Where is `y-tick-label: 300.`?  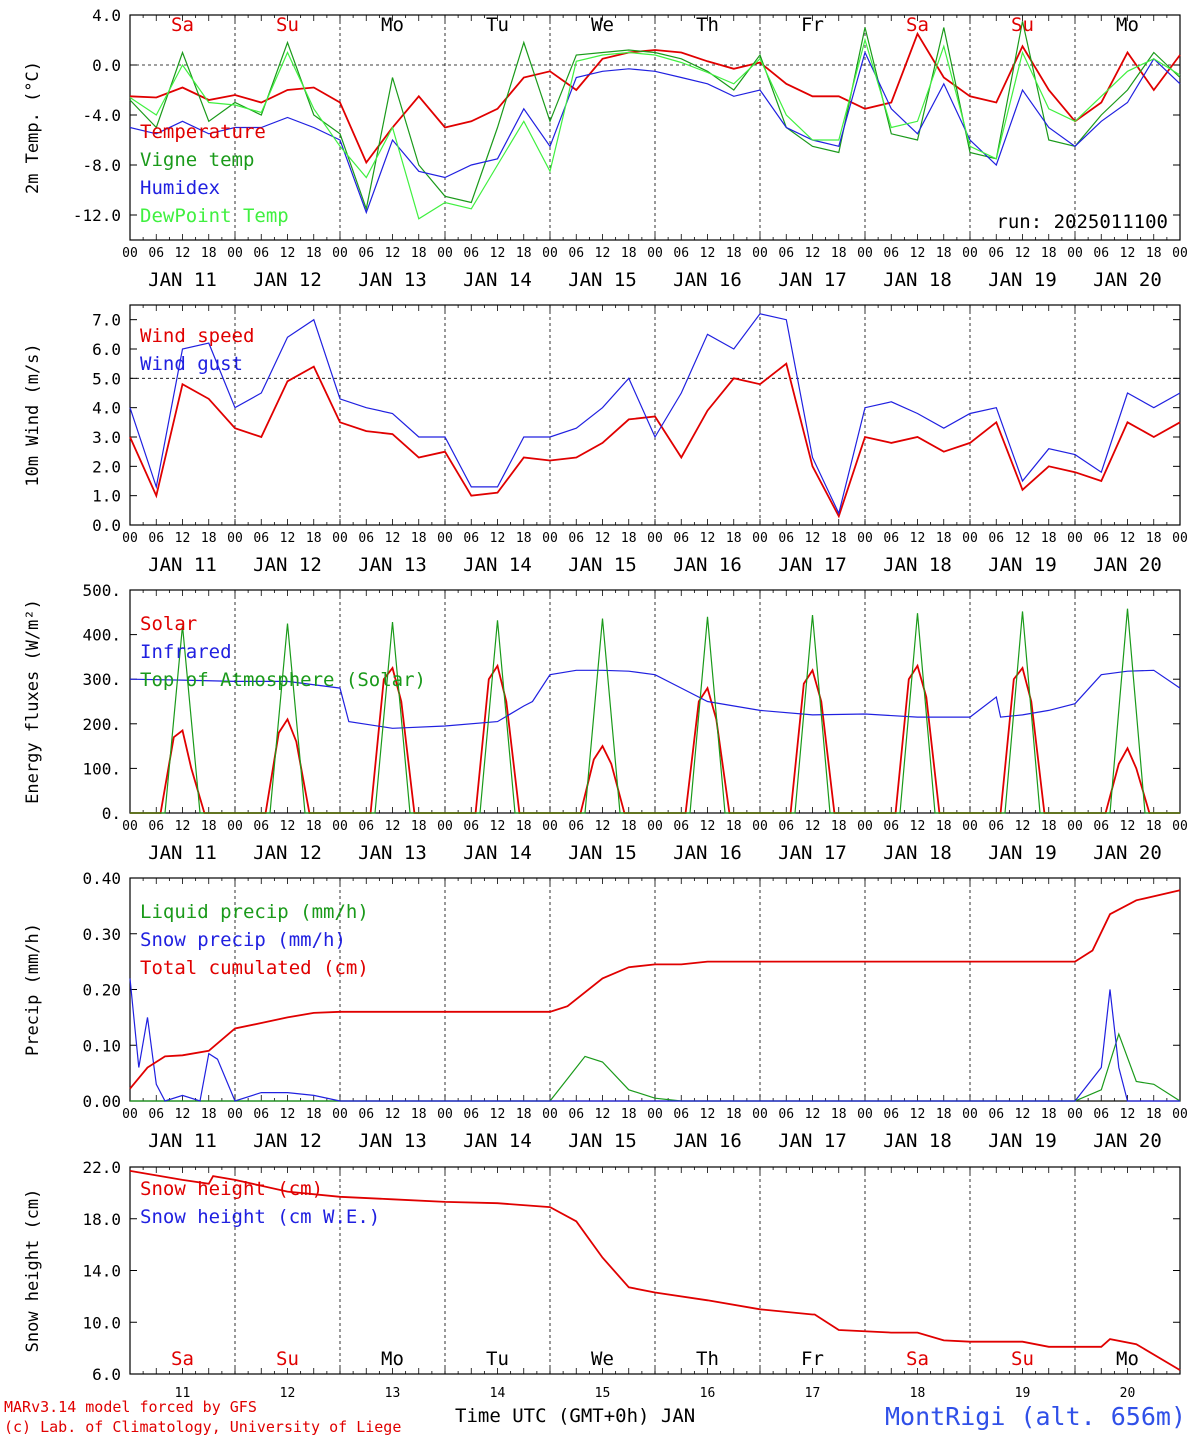
y-tick-label: 300. is located at coordinates (101, 679).